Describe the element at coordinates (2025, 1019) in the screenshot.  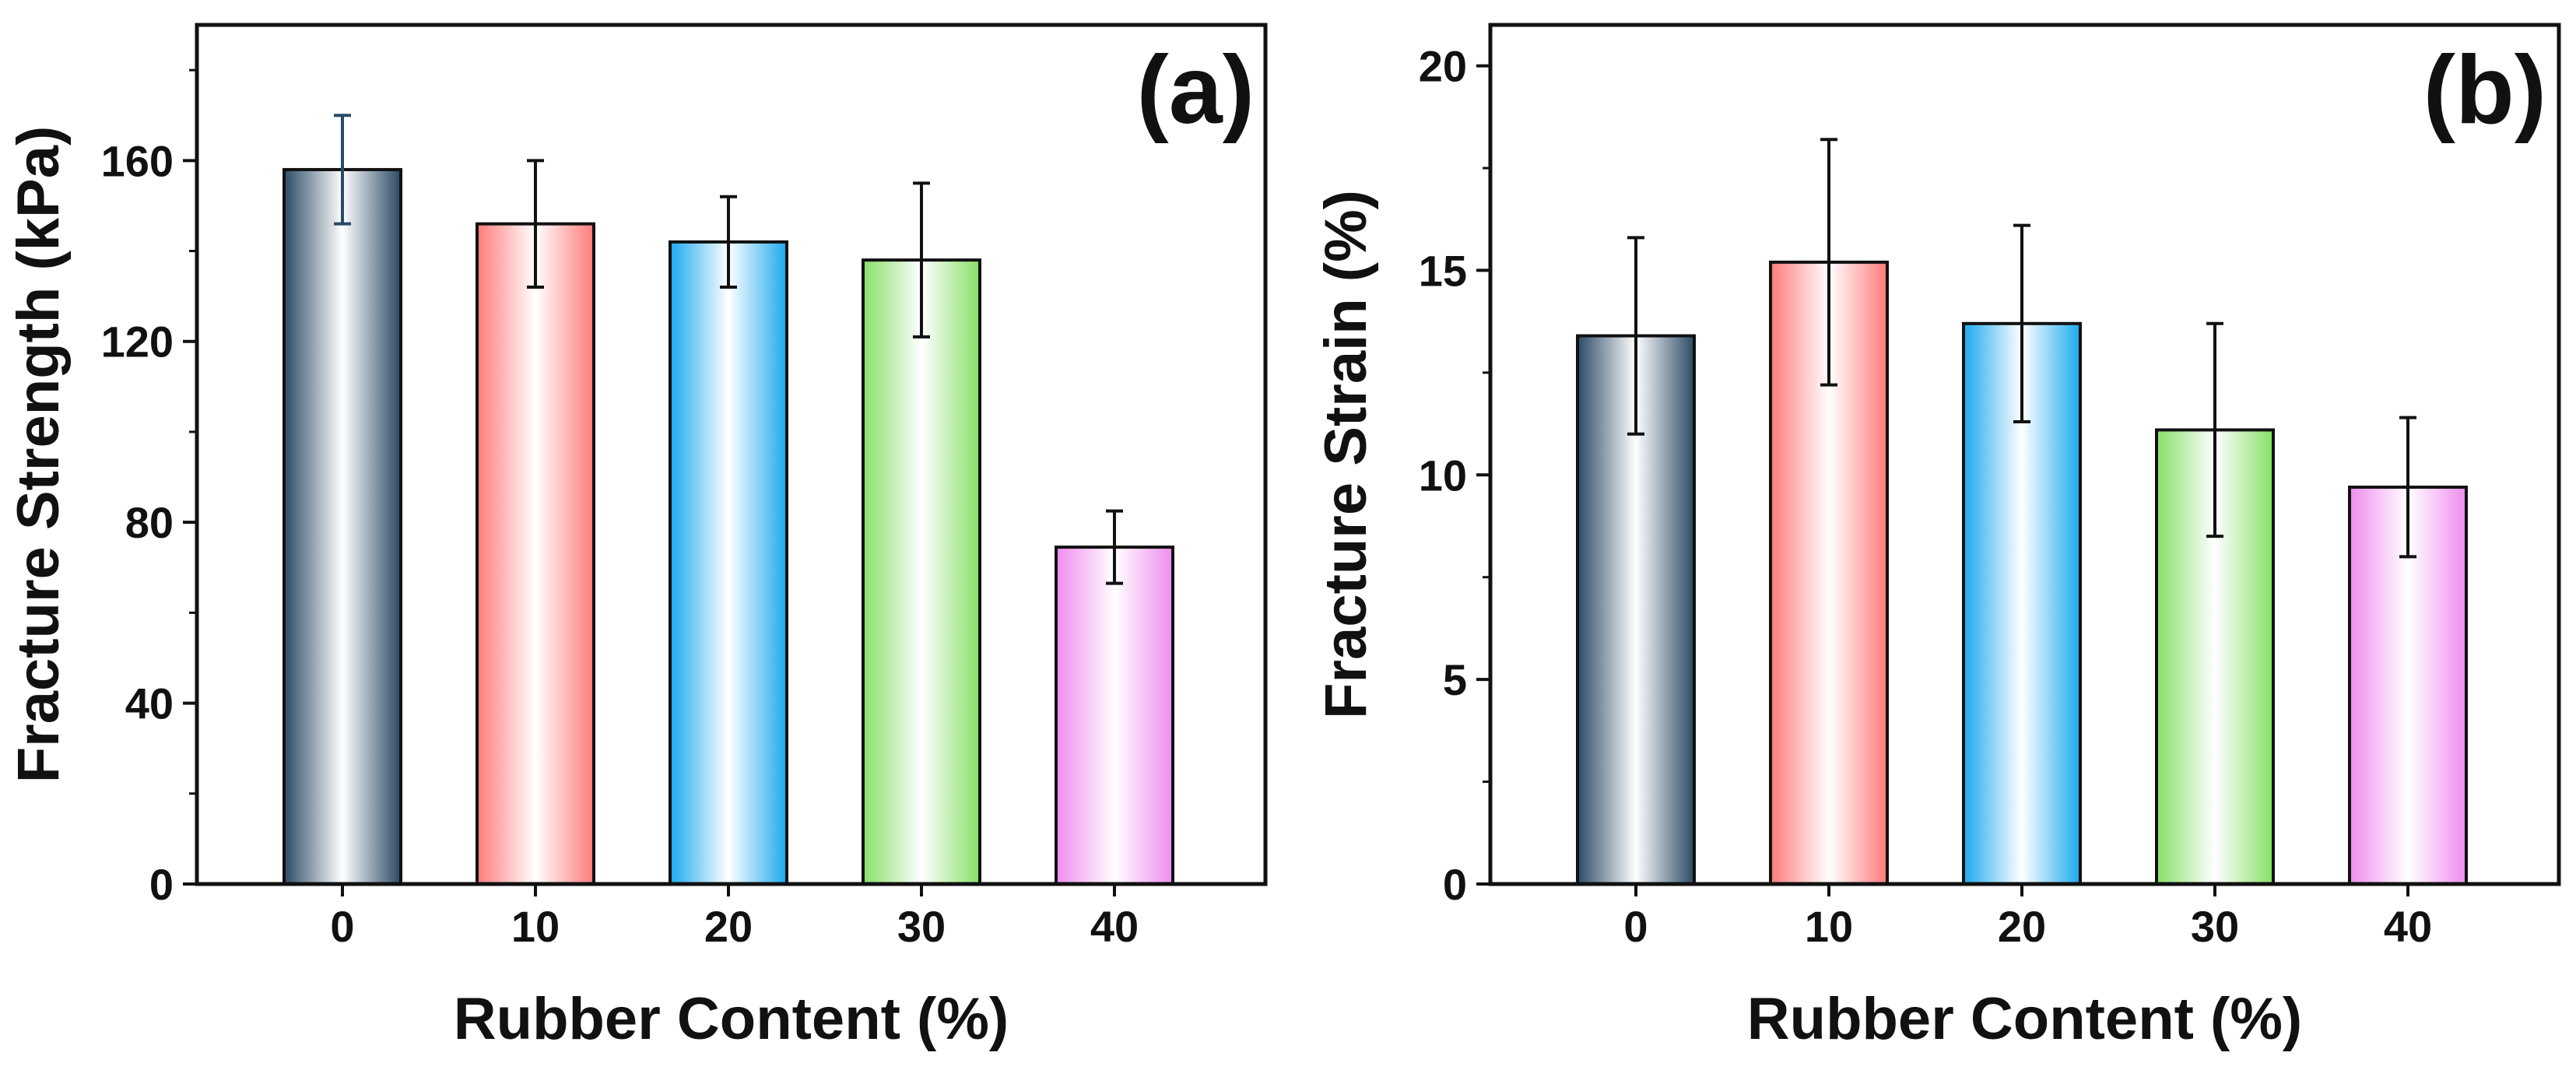
I see `x-axis-label-1: Rubber Content (%)` at that location.